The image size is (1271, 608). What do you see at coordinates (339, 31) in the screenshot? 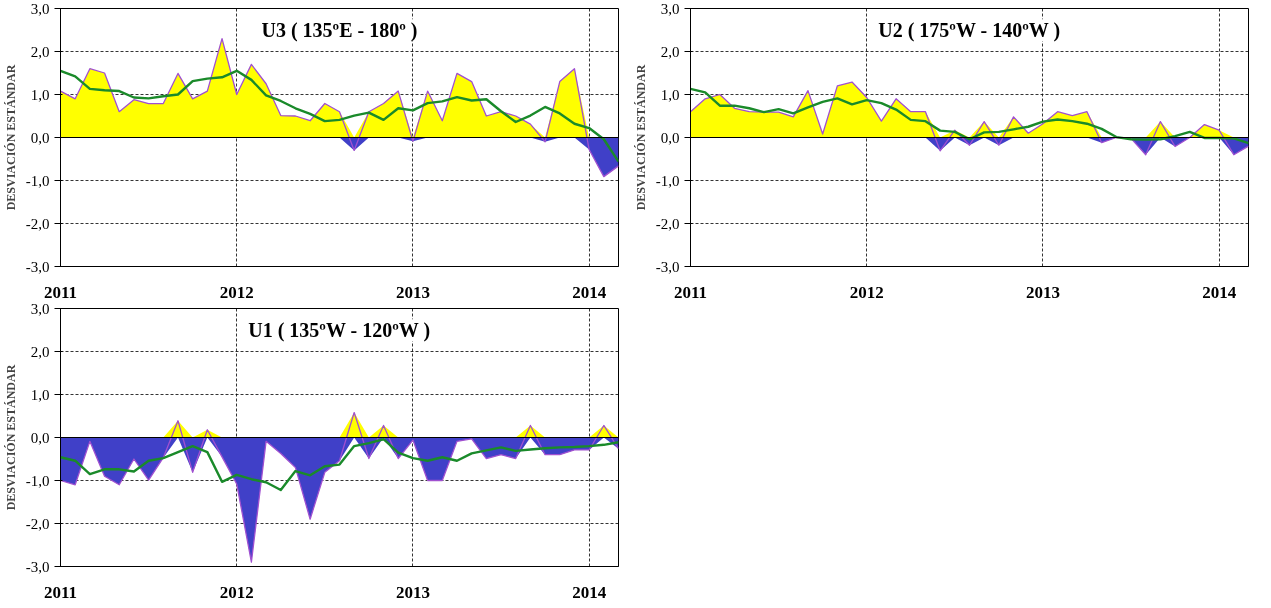
I see `text: U3 ( 135ºE - 180º )` at bounding box center [339, 31].